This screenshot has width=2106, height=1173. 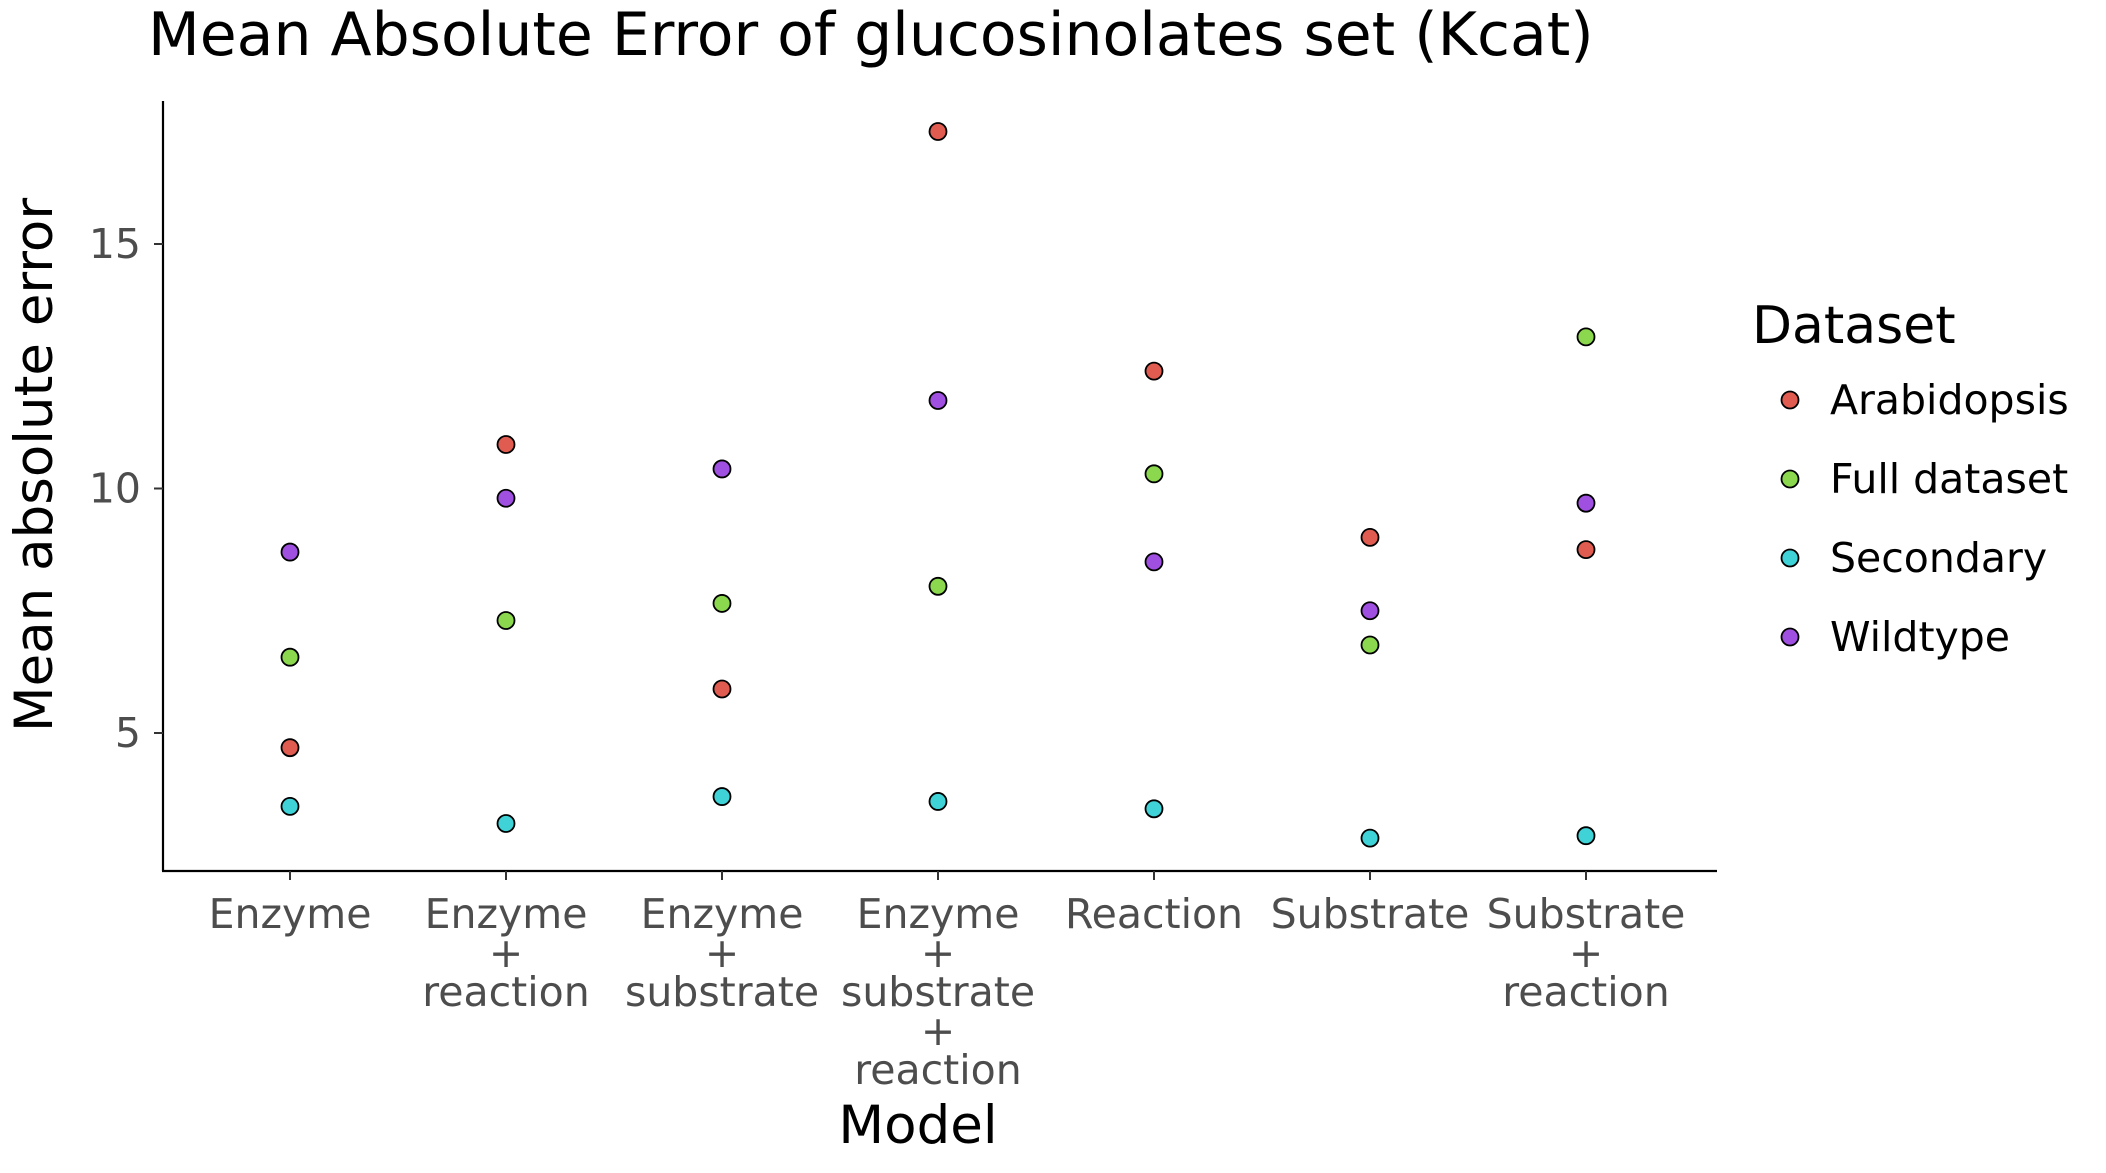 I want to click on x-axis-title: Model, so click(x=917, y=1125).